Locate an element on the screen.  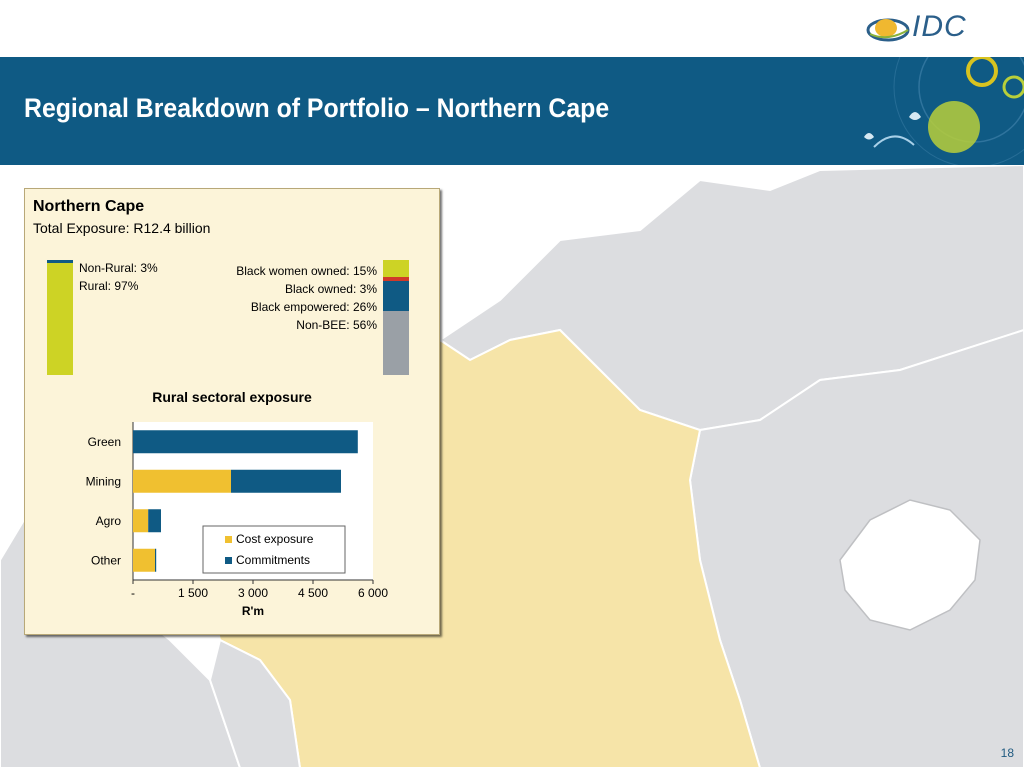
x-tick-label: 3 000 is located at coordinates (253, 593).